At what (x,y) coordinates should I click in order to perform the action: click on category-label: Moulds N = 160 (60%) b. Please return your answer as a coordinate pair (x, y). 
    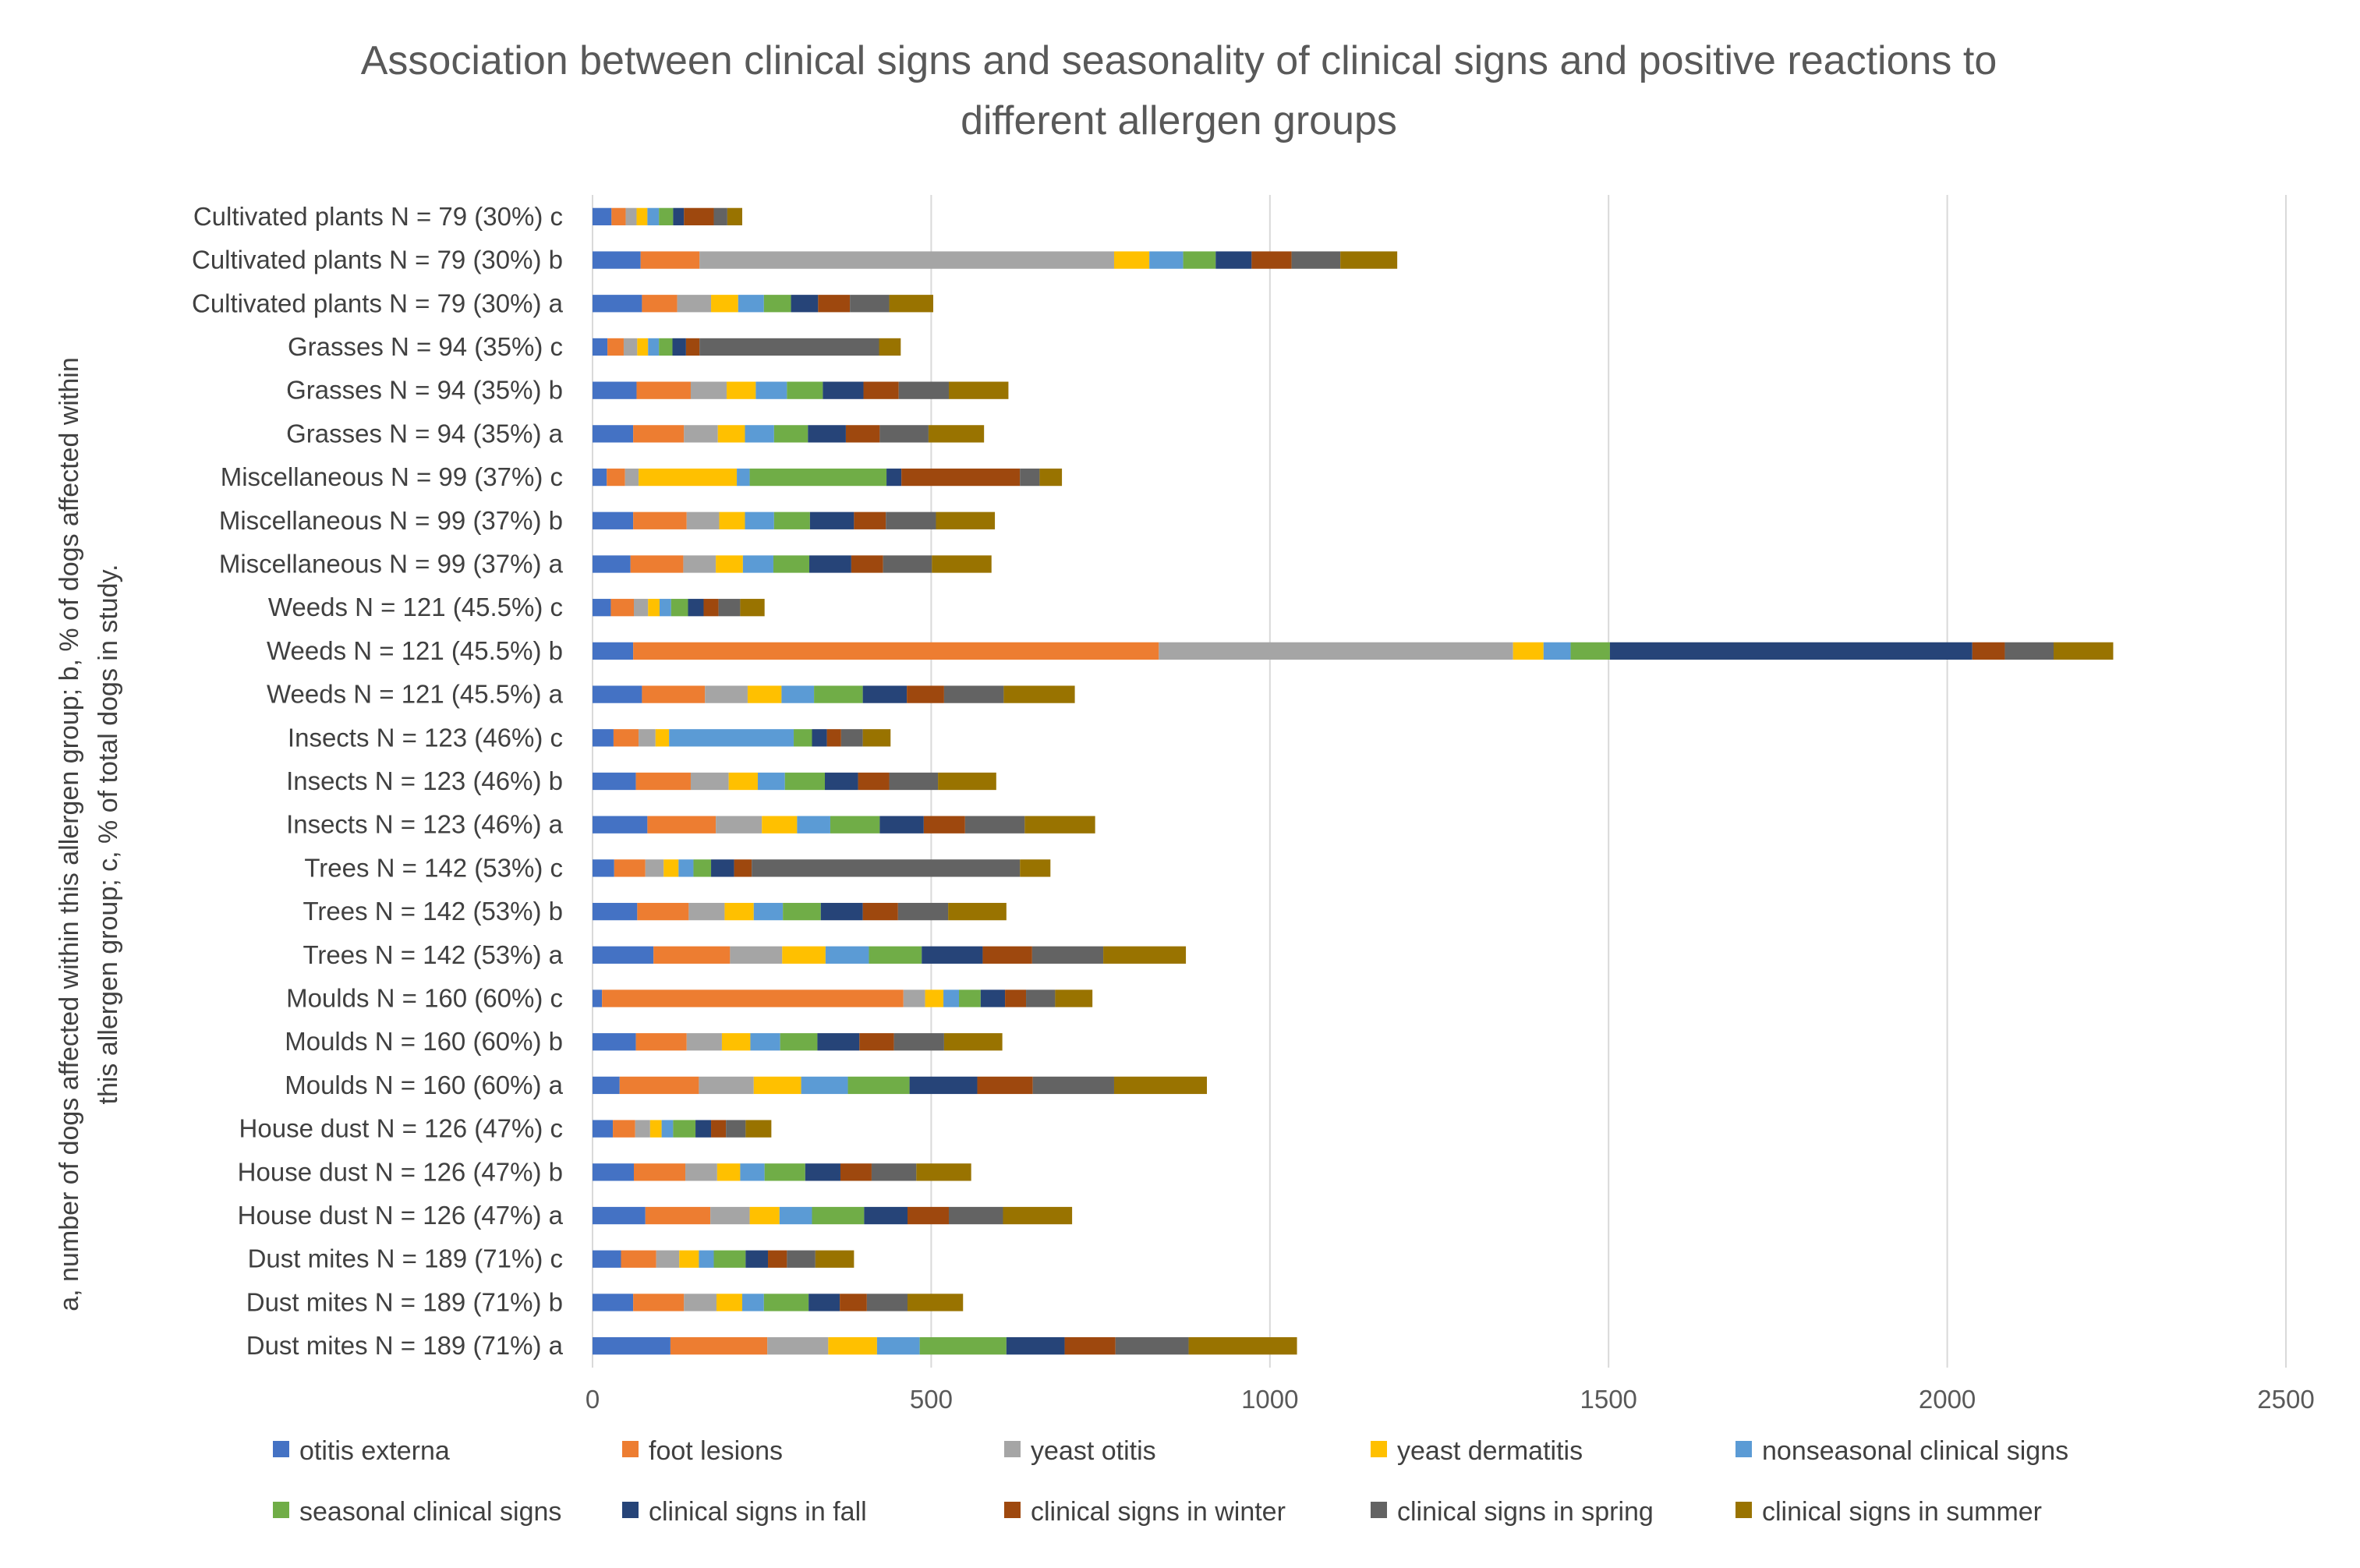
    Looking at the image, I should click on (424, 1041).